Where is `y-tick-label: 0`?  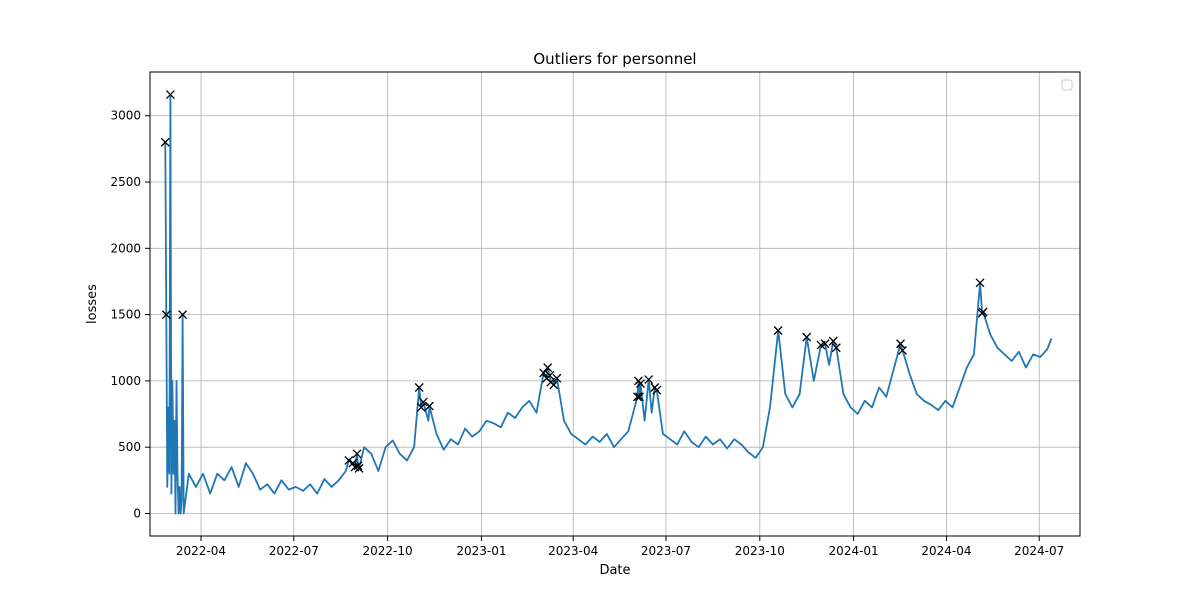 y-tick-label: 0 is located at coordinates (137, 513).